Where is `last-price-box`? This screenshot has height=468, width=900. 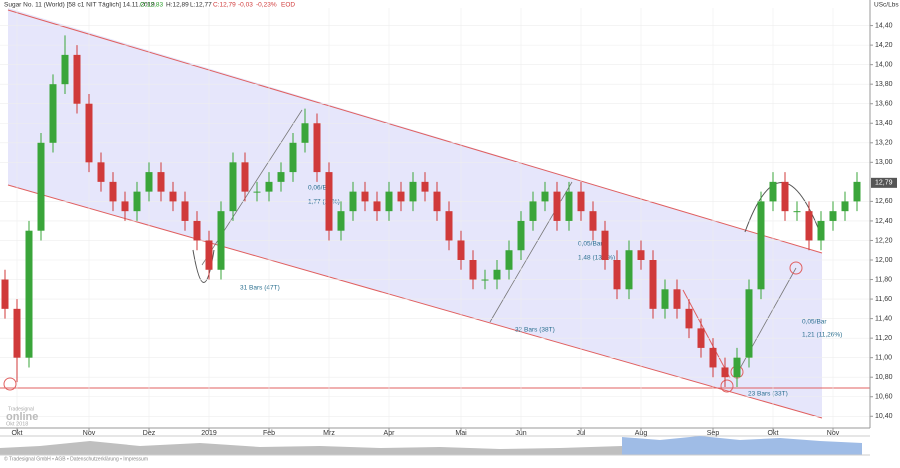
last-price-box is located at coordinates (884, 182).